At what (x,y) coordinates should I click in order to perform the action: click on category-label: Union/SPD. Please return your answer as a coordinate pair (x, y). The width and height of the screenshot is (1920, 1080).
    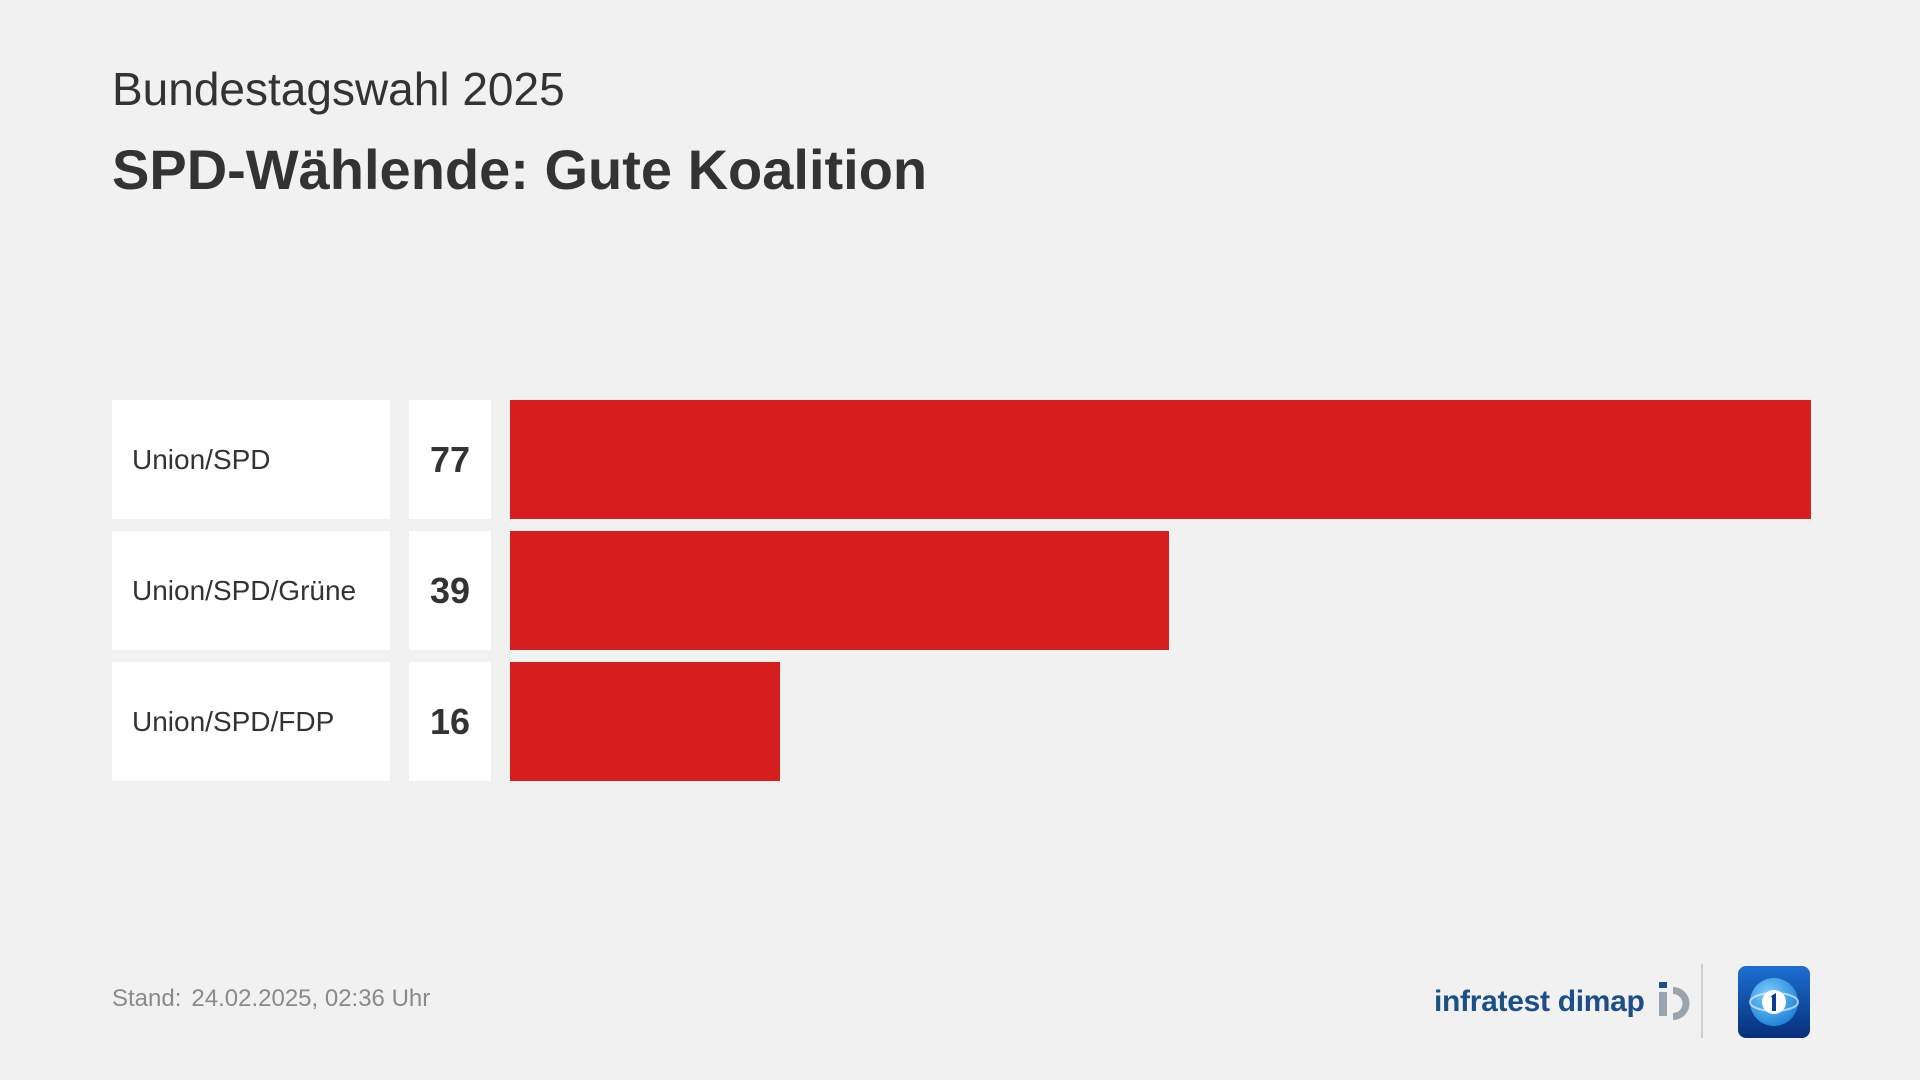
    Looking at the image, I should click on (201, 459).